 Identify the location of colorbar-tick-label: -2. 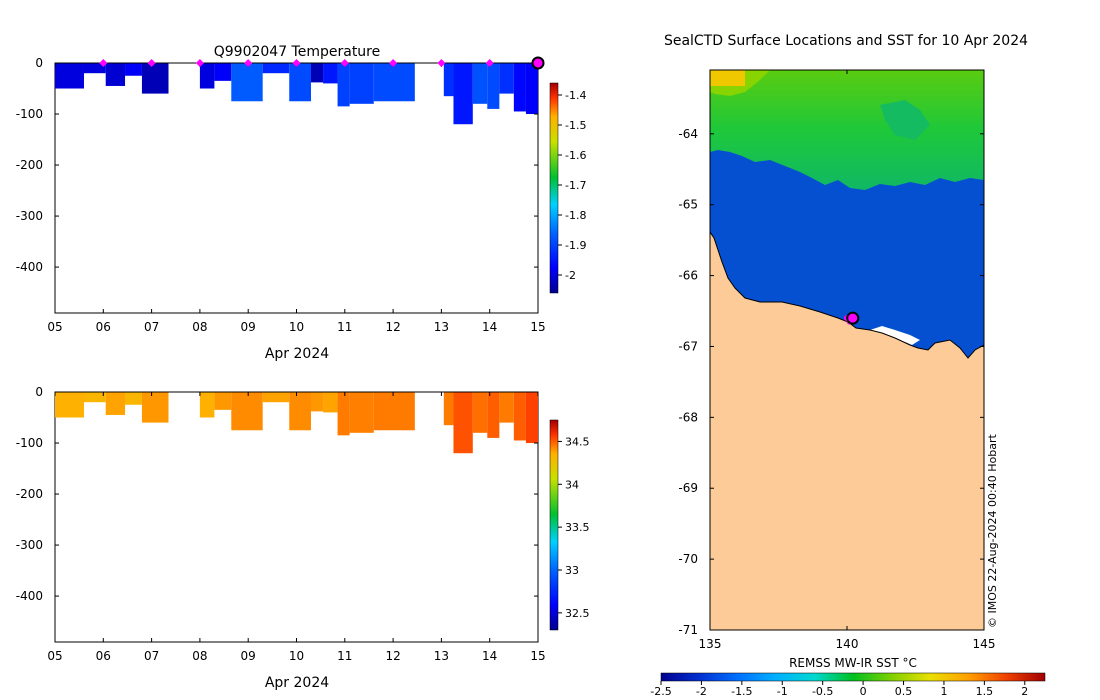
(570, 275).